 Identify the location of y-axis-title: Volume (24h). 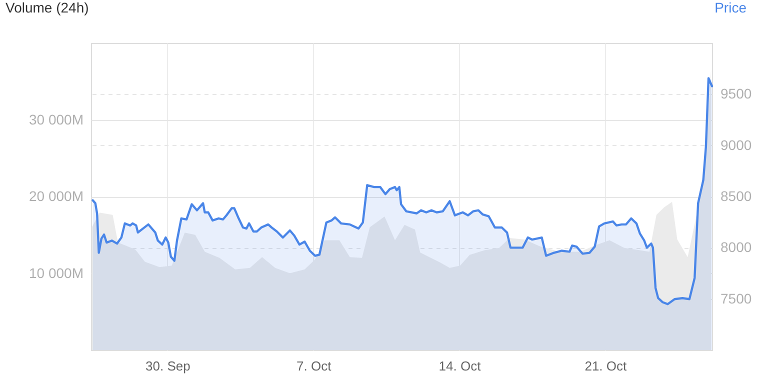
(47, 8).